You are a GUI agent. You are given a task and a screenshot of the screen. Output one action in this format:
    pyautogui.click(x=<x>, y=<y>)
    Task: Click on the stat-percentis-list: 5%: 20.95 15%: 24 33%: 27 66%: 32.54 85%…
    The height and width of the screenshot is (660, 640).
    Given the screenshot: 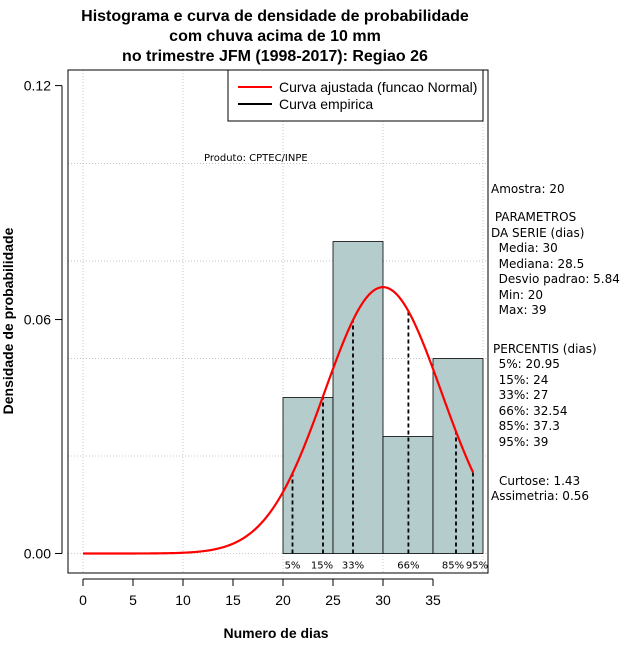 What is the action you would take?
    pyautogui.click(x=529, y=403)
    